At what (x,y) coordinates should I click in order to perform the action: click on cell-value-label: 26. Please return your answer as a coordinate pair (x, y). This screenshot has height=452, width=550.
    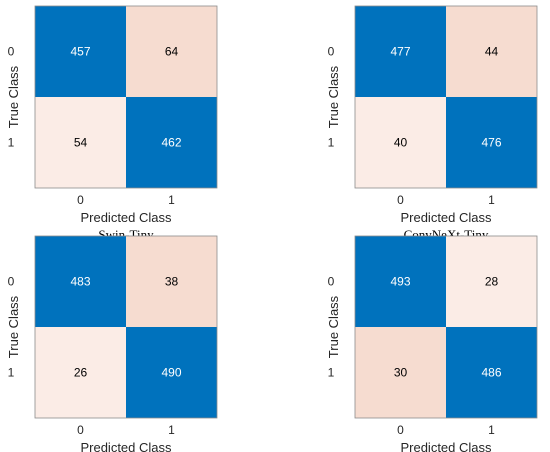
    Looking at the image, I should click on (81, 373).